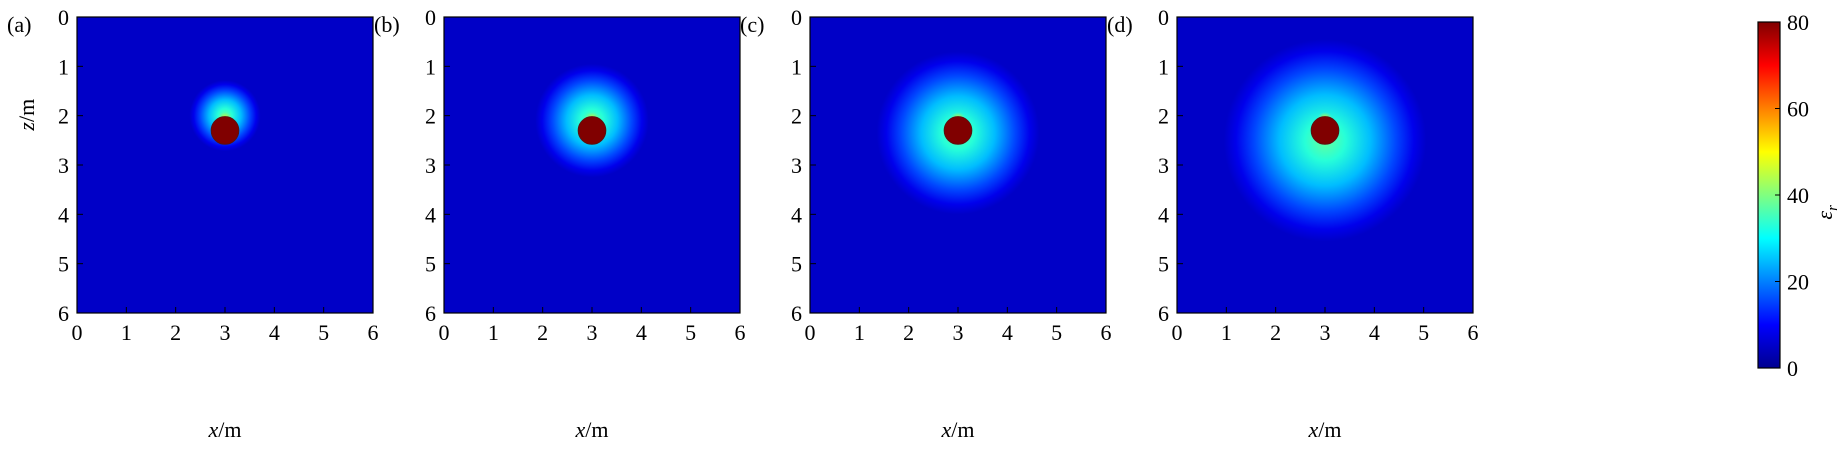 The height and width of the screenshot is (453, 1846). Describe the element at coordinates (225, 165) in the screenshot. I see `heatmap-background` at that location.